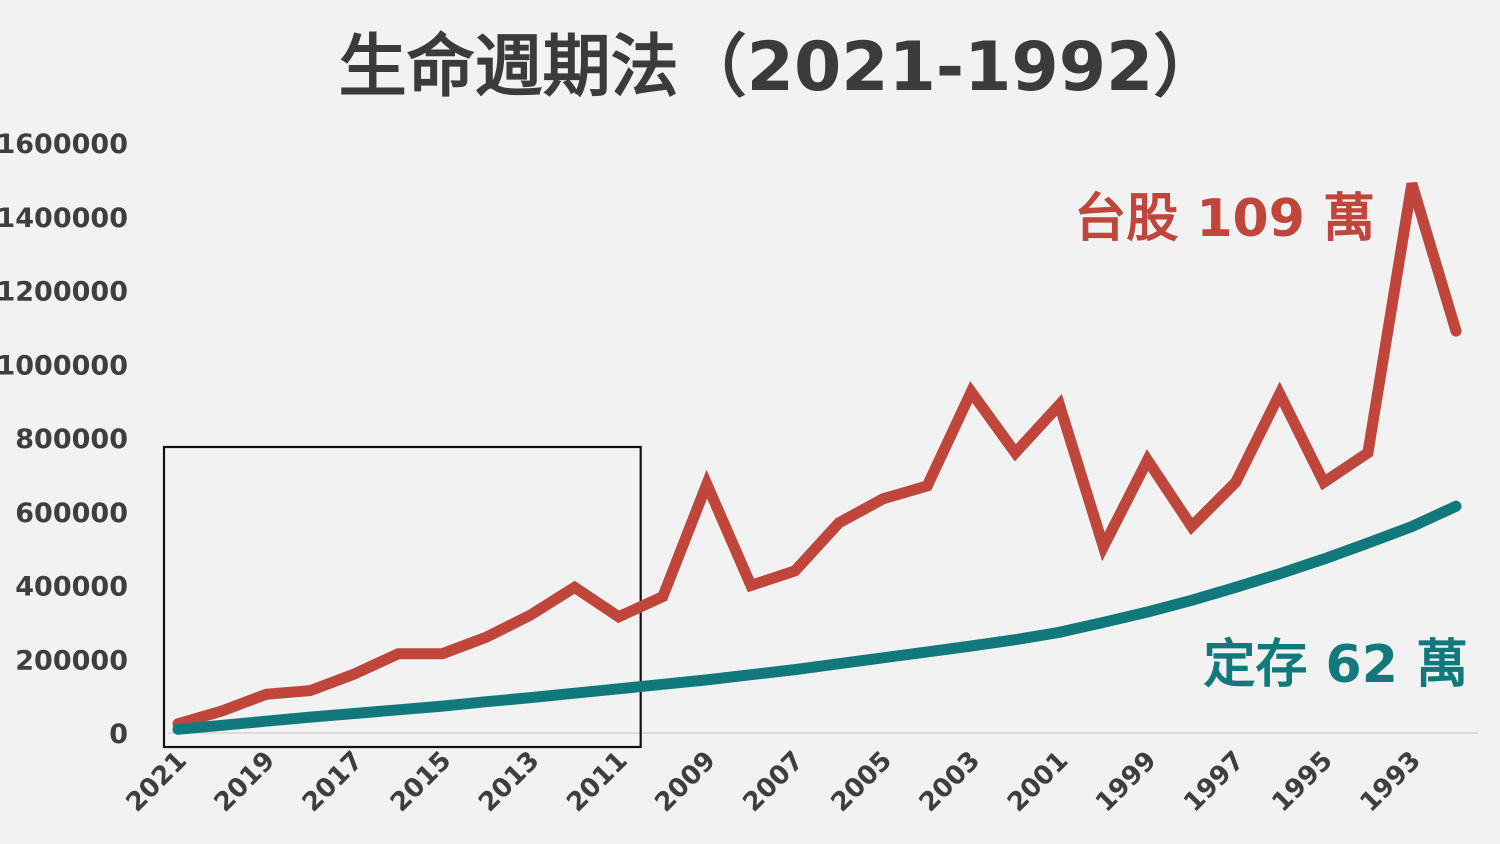 The image size is (1500, 844). Describe the element at coordinates (1038, 782) in the screenshot. I see `x-tick-label: 2001` at that location.